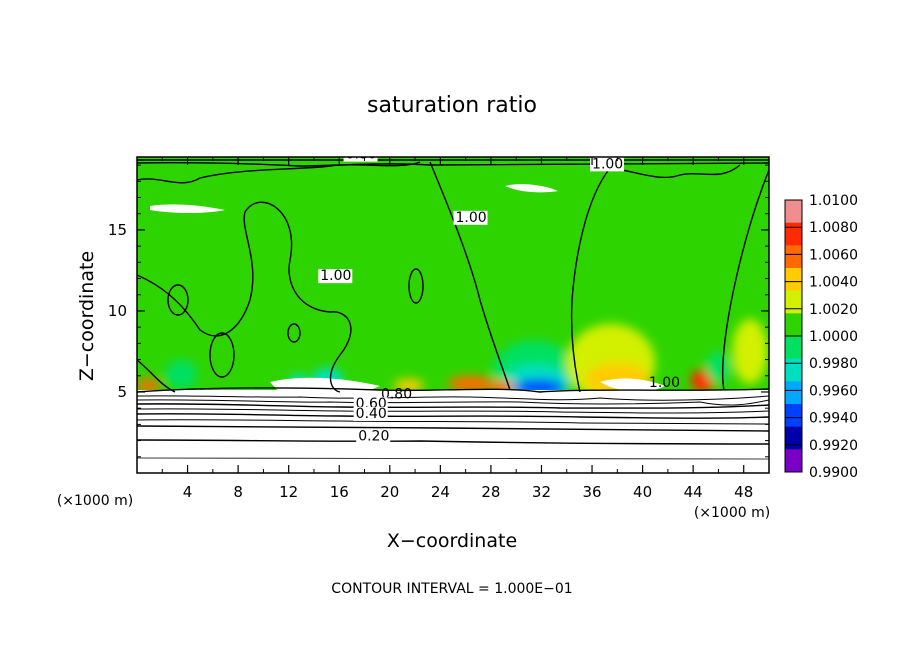  Describe the element at coordinates (693, 492) in the screenshot. I see `x-tick-label: 44` at that location.